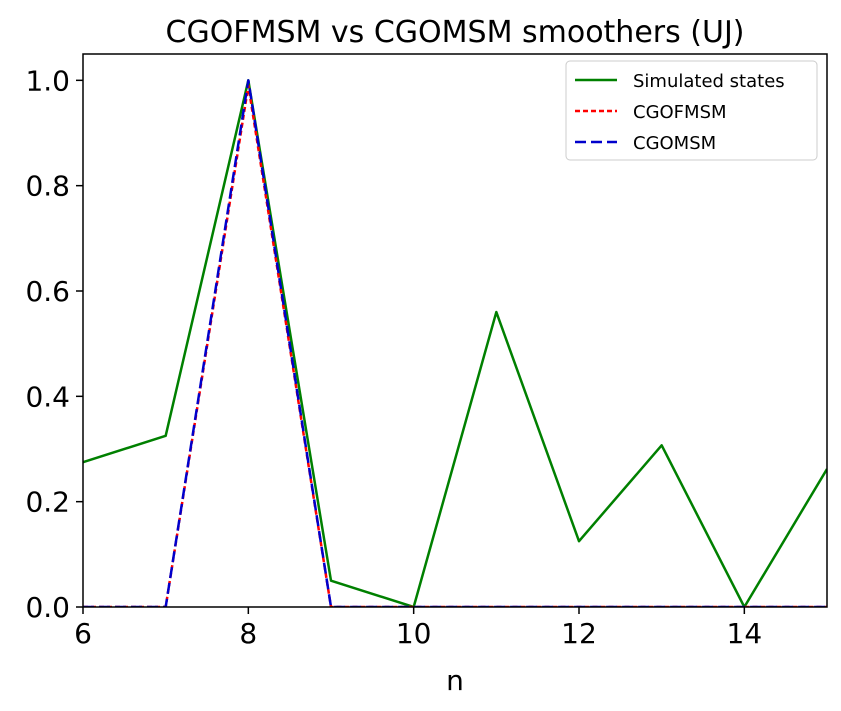 This screenshot has width=841, height=711. What do you see at coordinates (47, 607) in the screenshot?
I see `y-tick-label: 0.0` at bounding box center [47, 607].